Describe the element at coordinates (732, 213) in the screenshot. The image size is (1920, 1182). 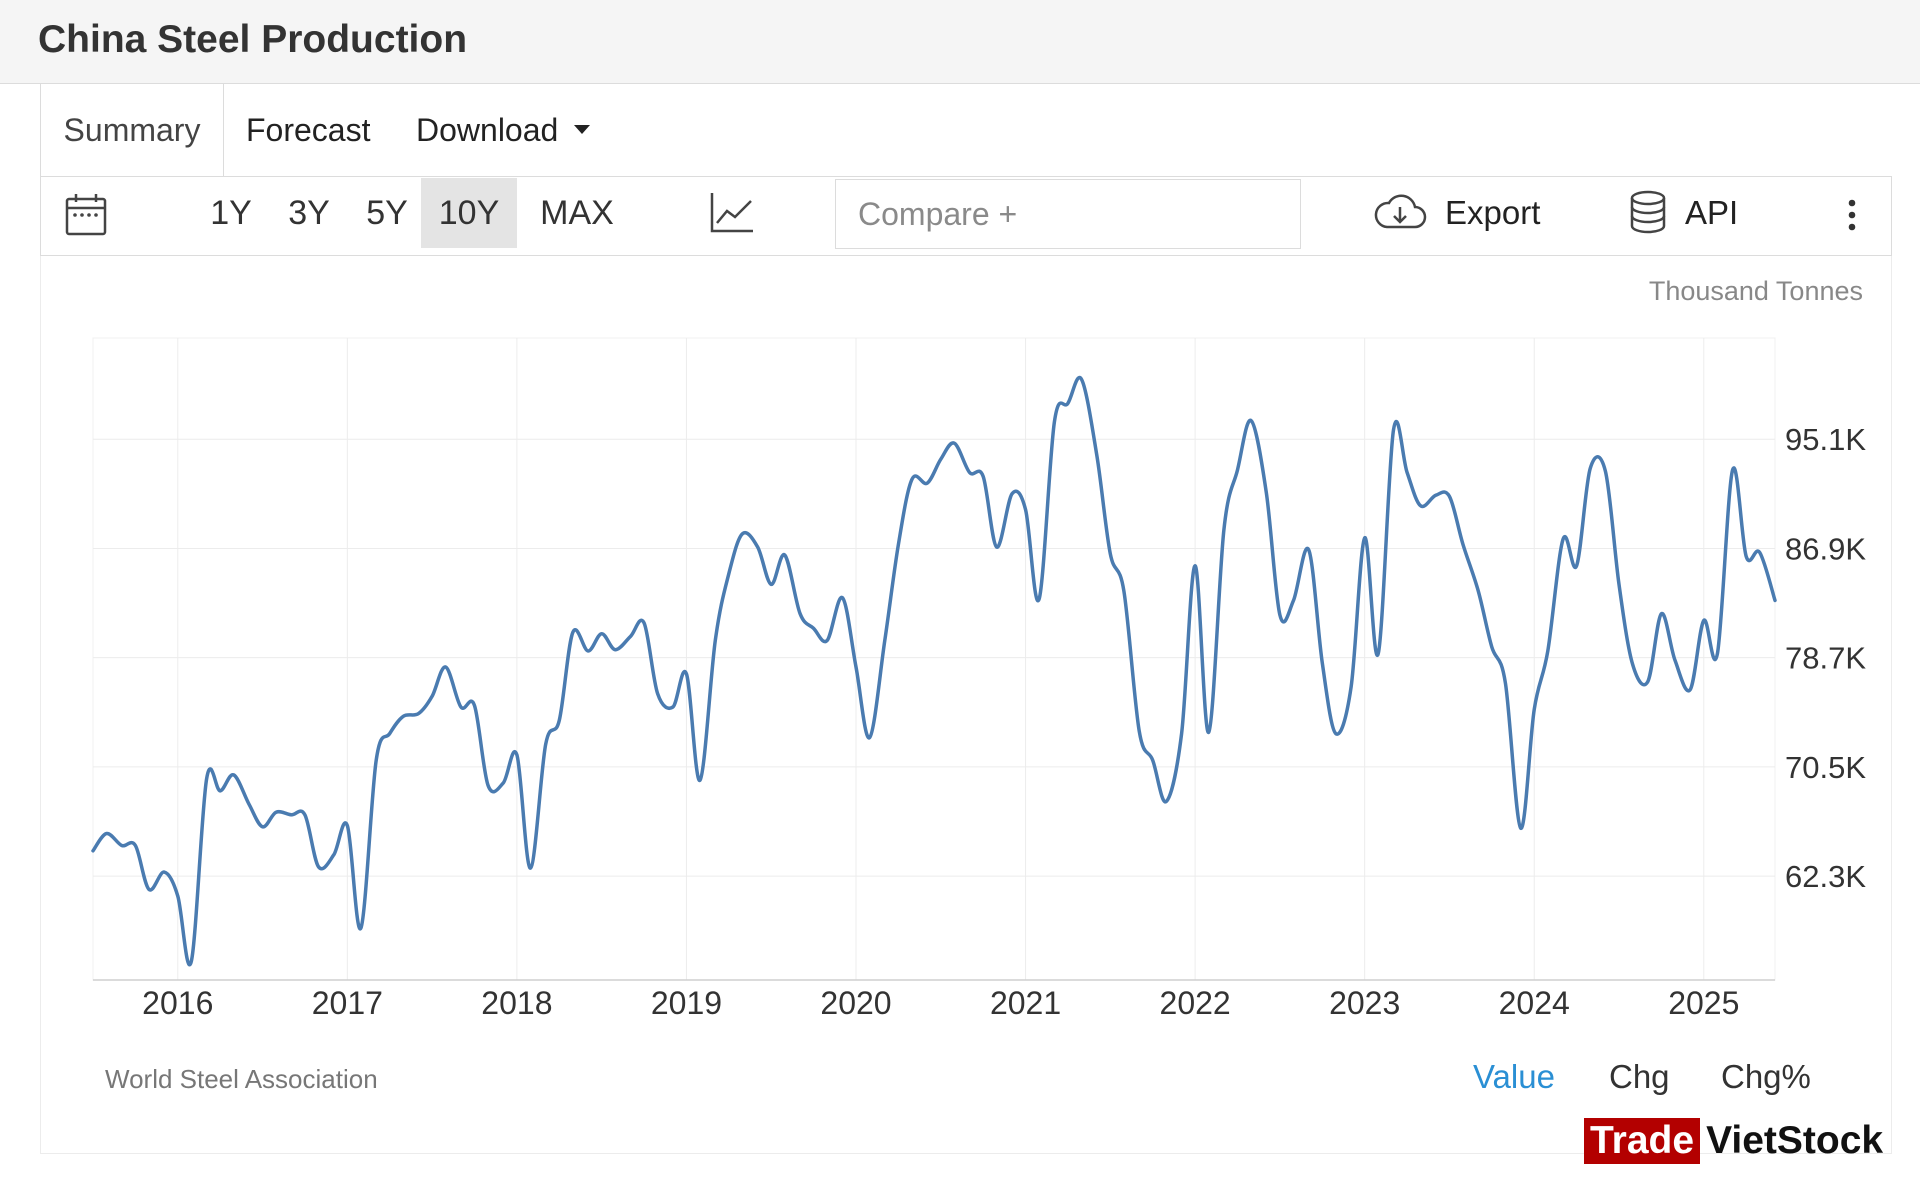
I see `line-chart-icon` at that location.